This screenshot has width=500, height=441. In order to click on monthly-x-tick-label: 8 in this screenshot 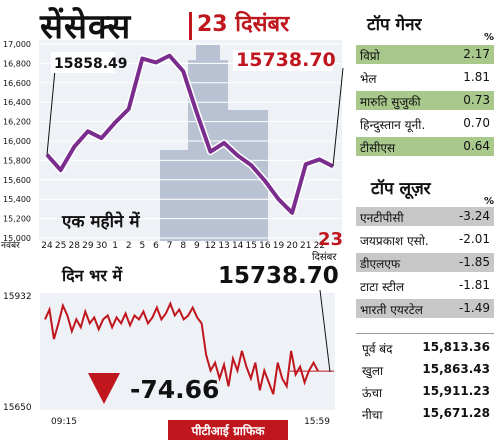, I will do `click(183, 246)`.